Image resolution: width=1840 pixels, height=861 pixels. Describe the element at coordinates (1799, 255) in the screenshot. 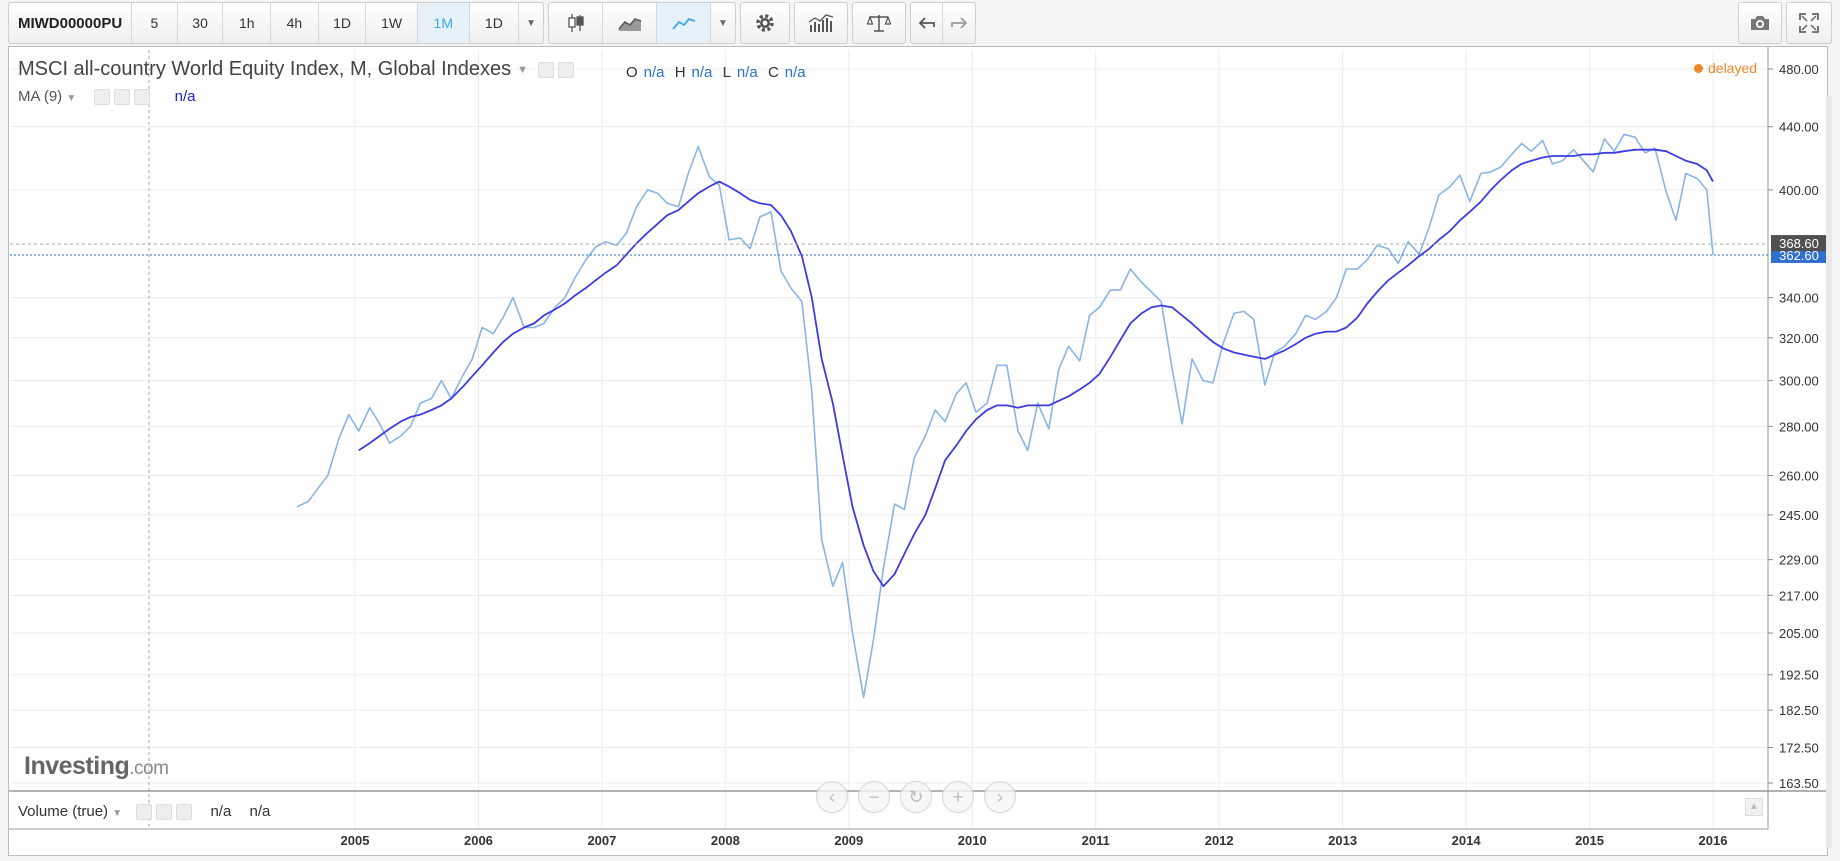

I see `last-price-label: 362.60` at that location.